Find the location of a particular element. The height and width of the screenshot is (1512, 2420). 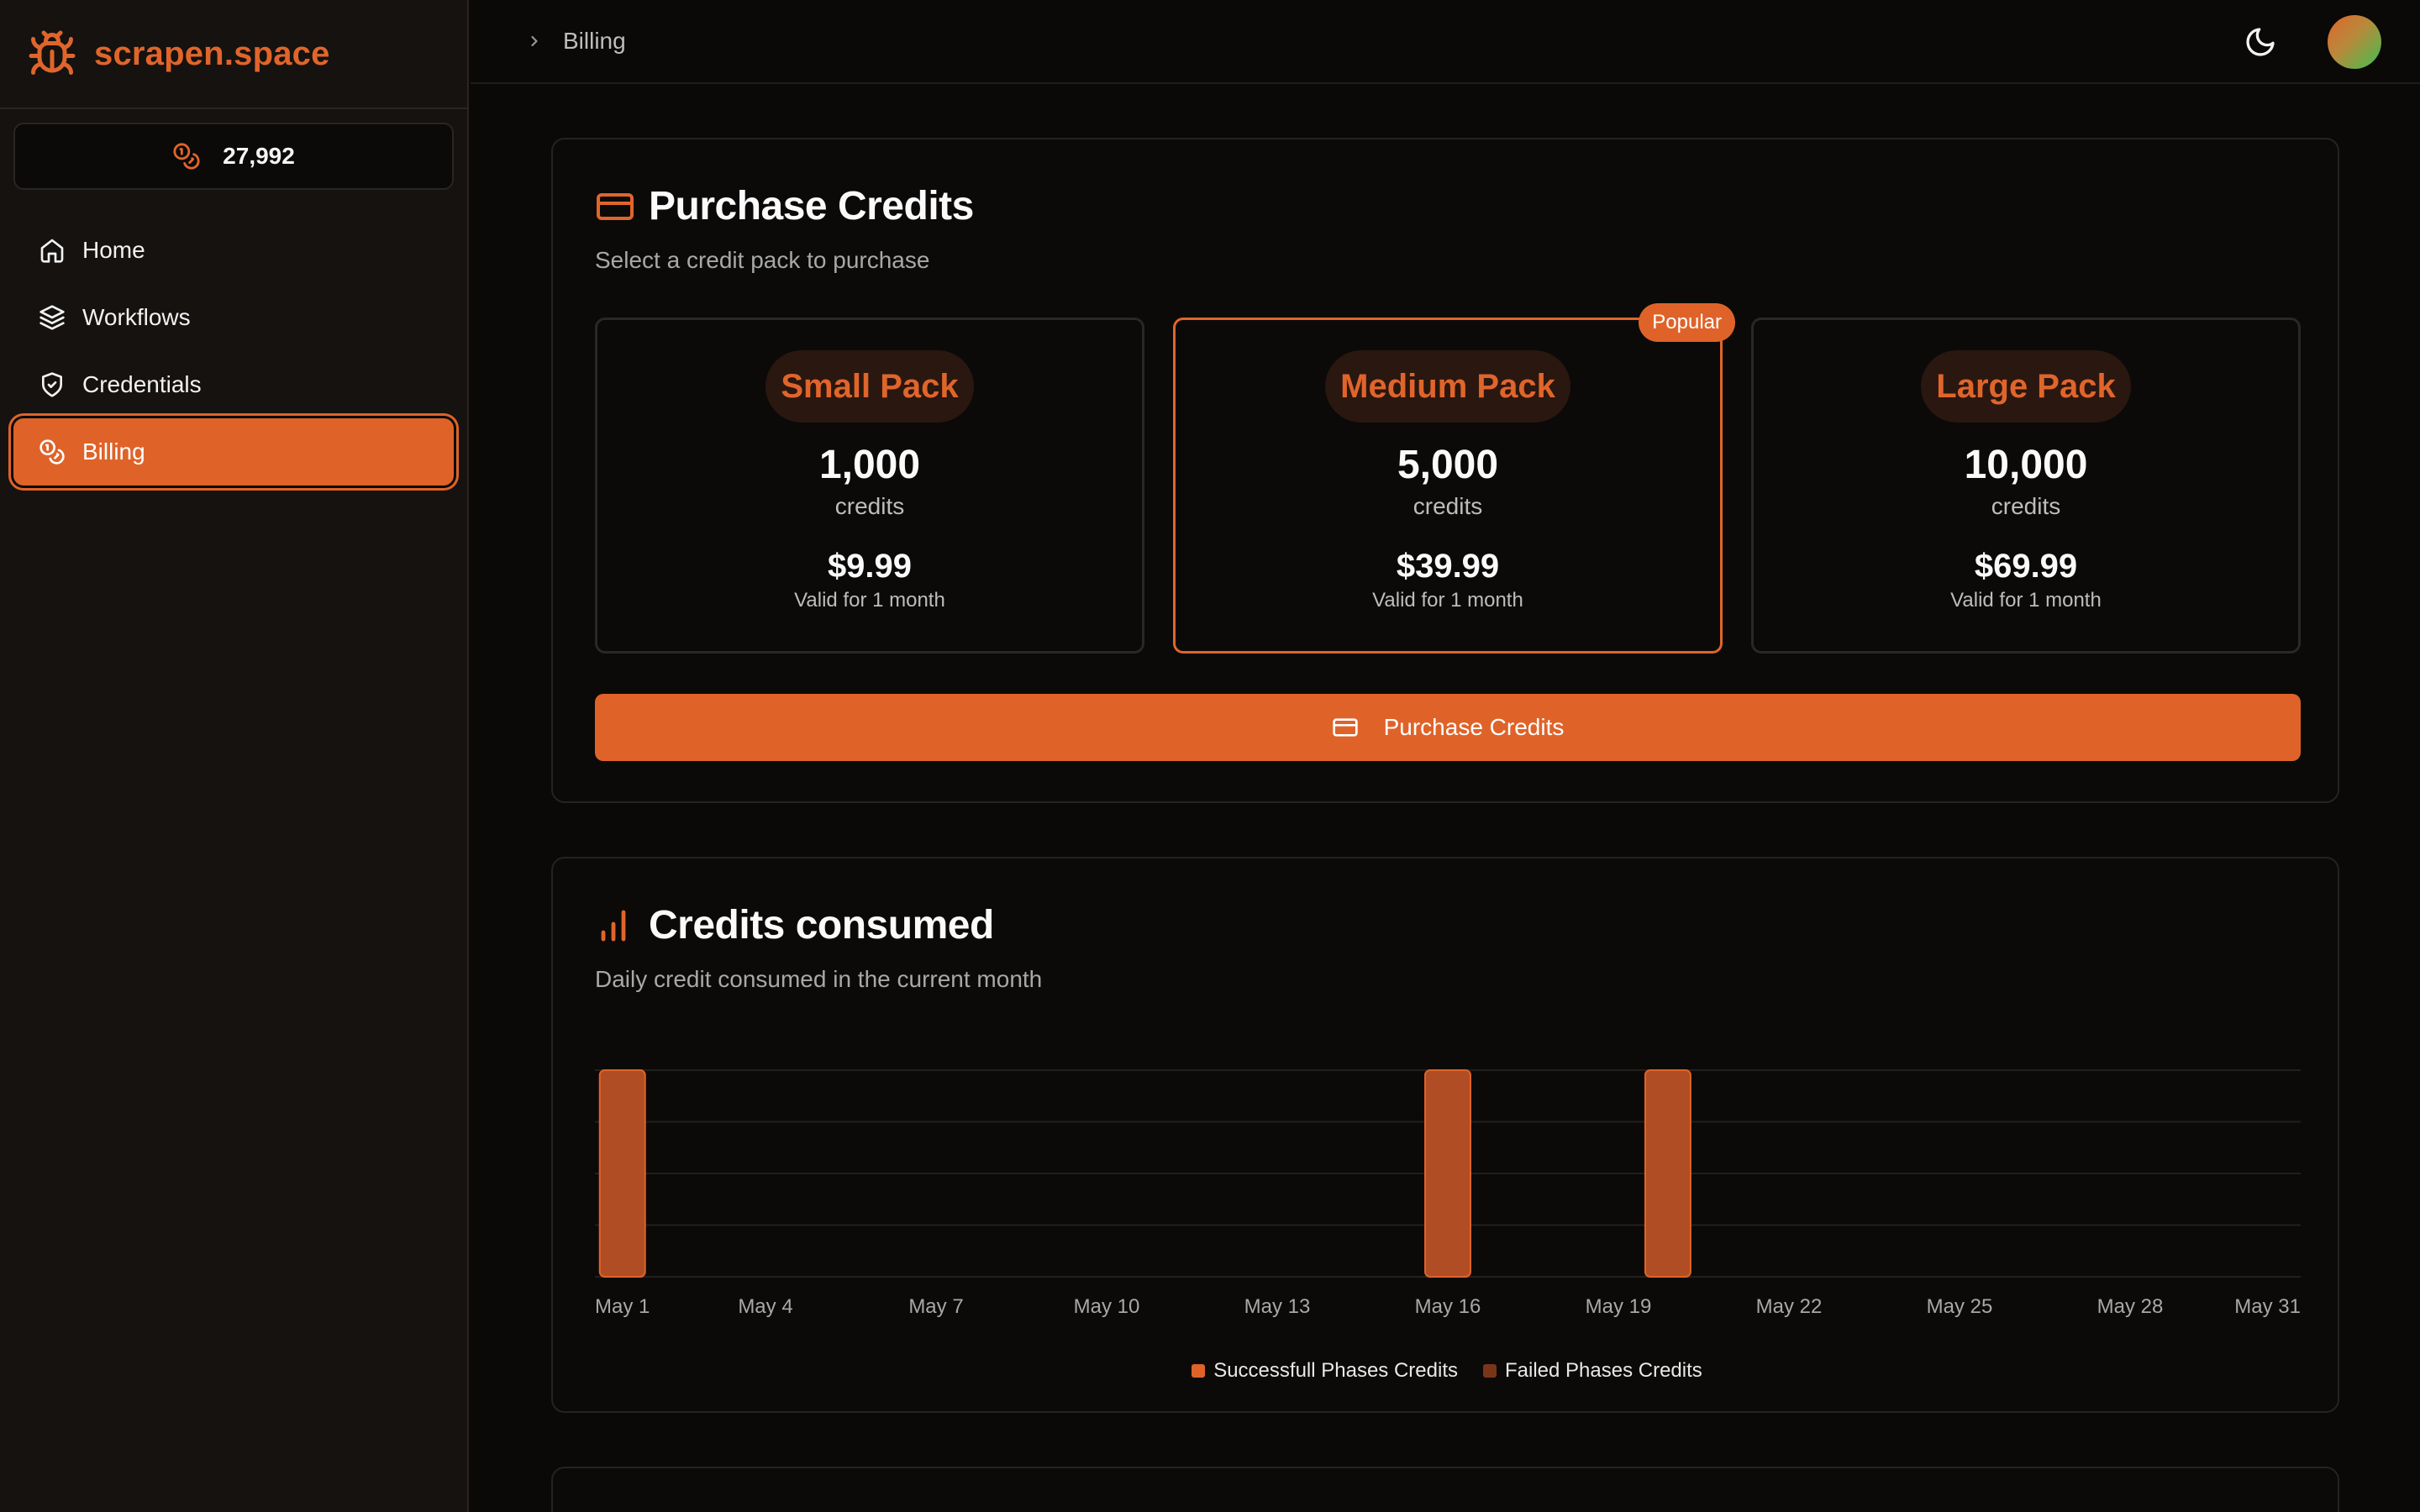

purchase-credits-subtitle: Select a credit pack to purchase is located at coordinates (763, 260).